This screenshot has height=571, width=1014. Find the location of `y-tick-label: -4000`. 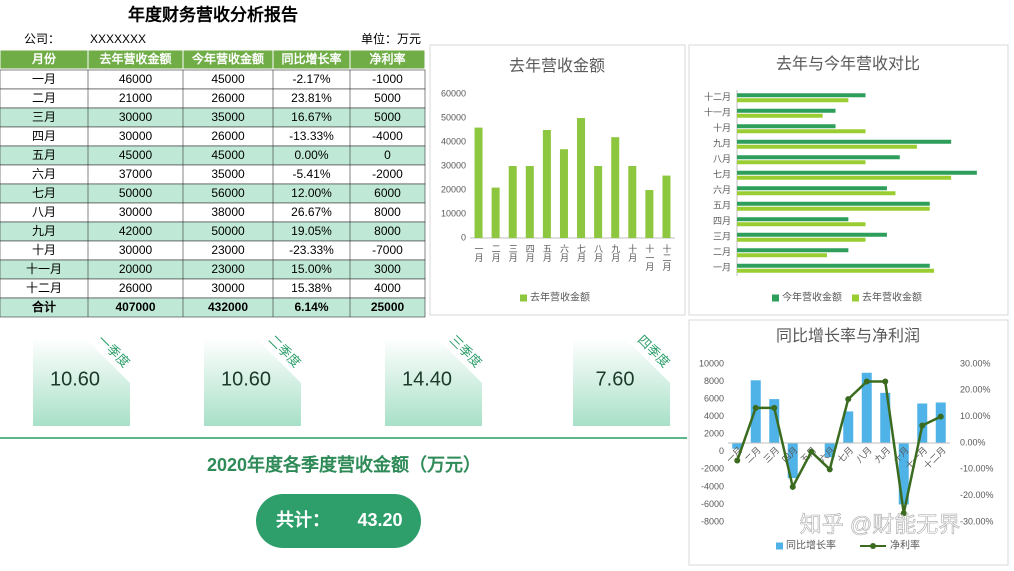

y-tick-label: -4000 is located at coordinates (712, 486).